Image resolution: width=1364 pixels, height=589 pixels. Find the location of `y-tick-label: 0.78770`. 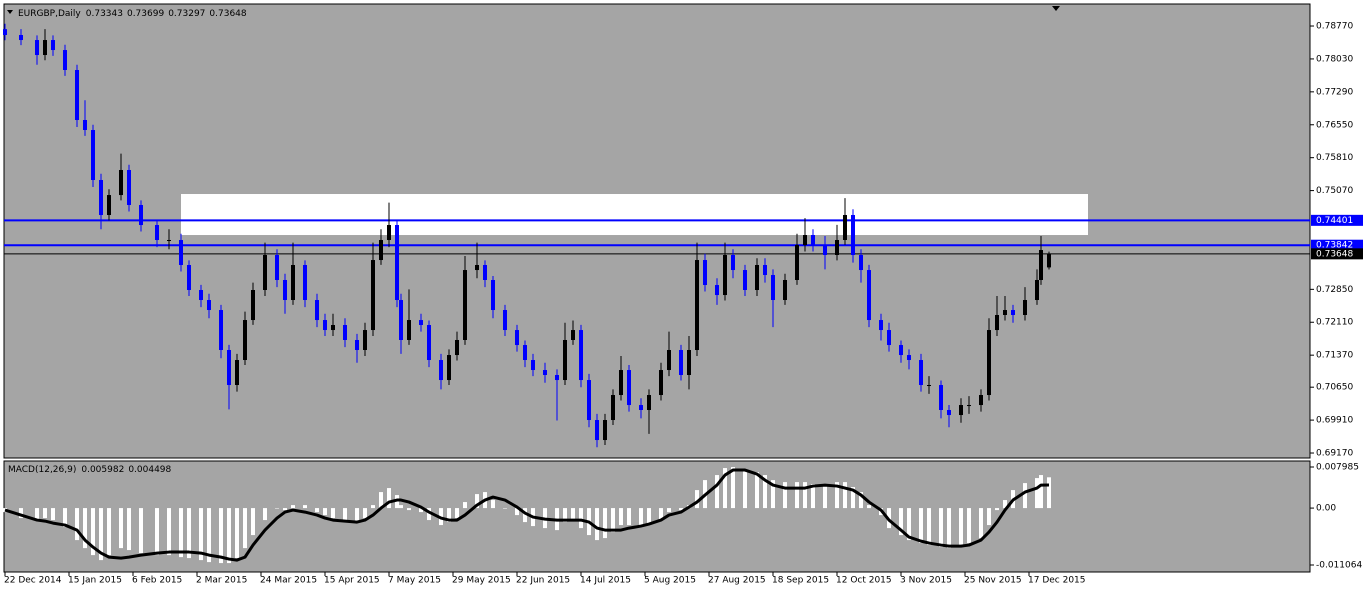

y-tick-label: 0.78770 is located at coordinates (1334, 27).